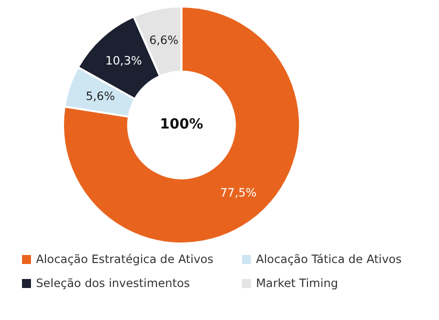 The height and width of the screenshot is (320, 439). What do you see at coordinates (163, 39) in the screenshot?
I see `data-label: 6,6%` at bounding box center [163, 39].